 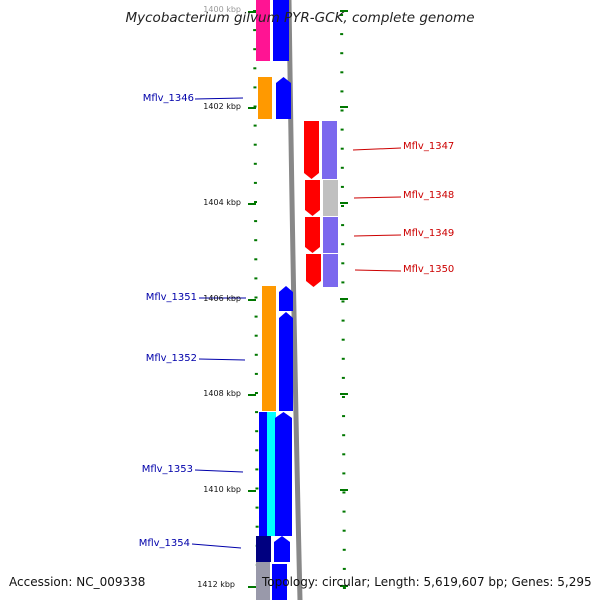 I want to click on minor-ticks, so click(x=299, y=299).